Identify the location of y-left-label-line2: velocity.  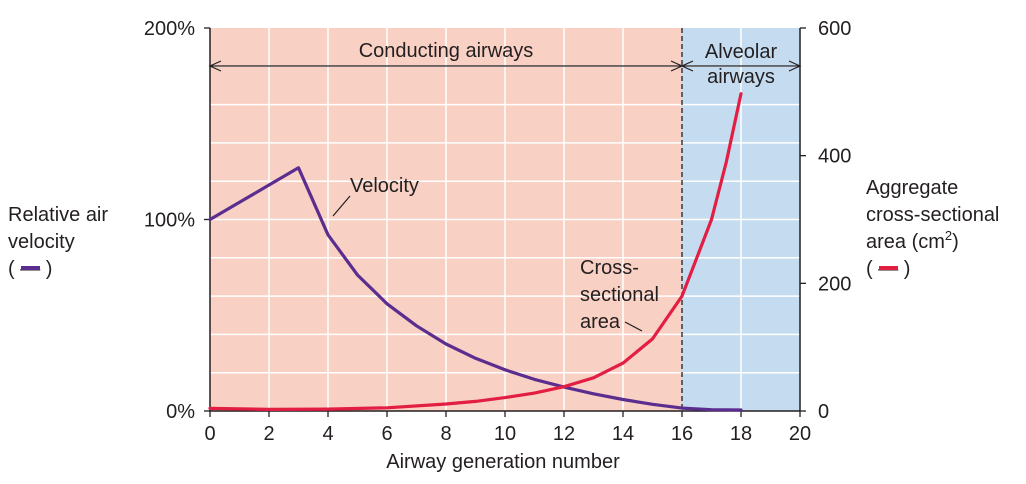
(41, 242).